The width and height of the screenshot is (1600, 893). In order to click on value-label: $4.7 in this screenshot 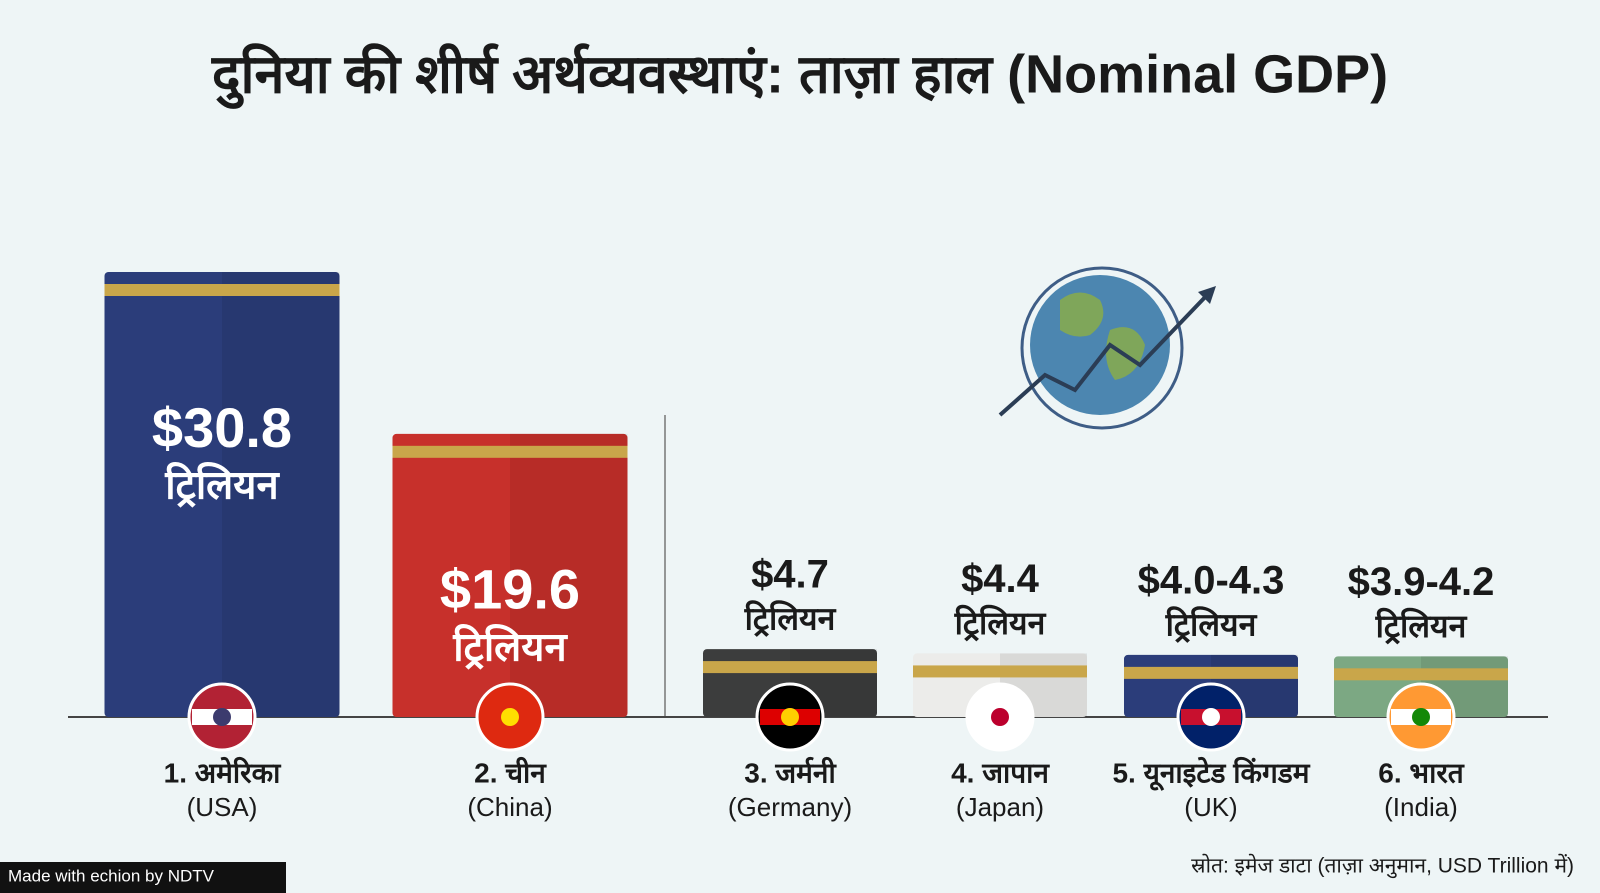, I will do `click(790, 575)`.